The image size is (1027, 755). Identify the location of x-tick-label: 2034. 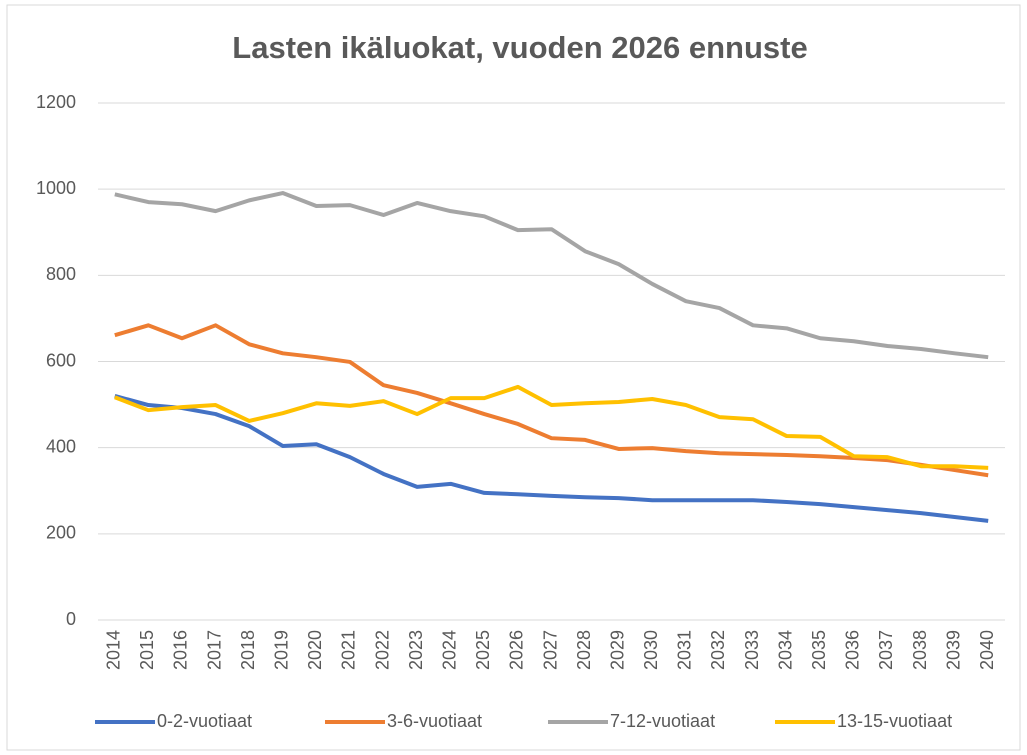
(785, 650).